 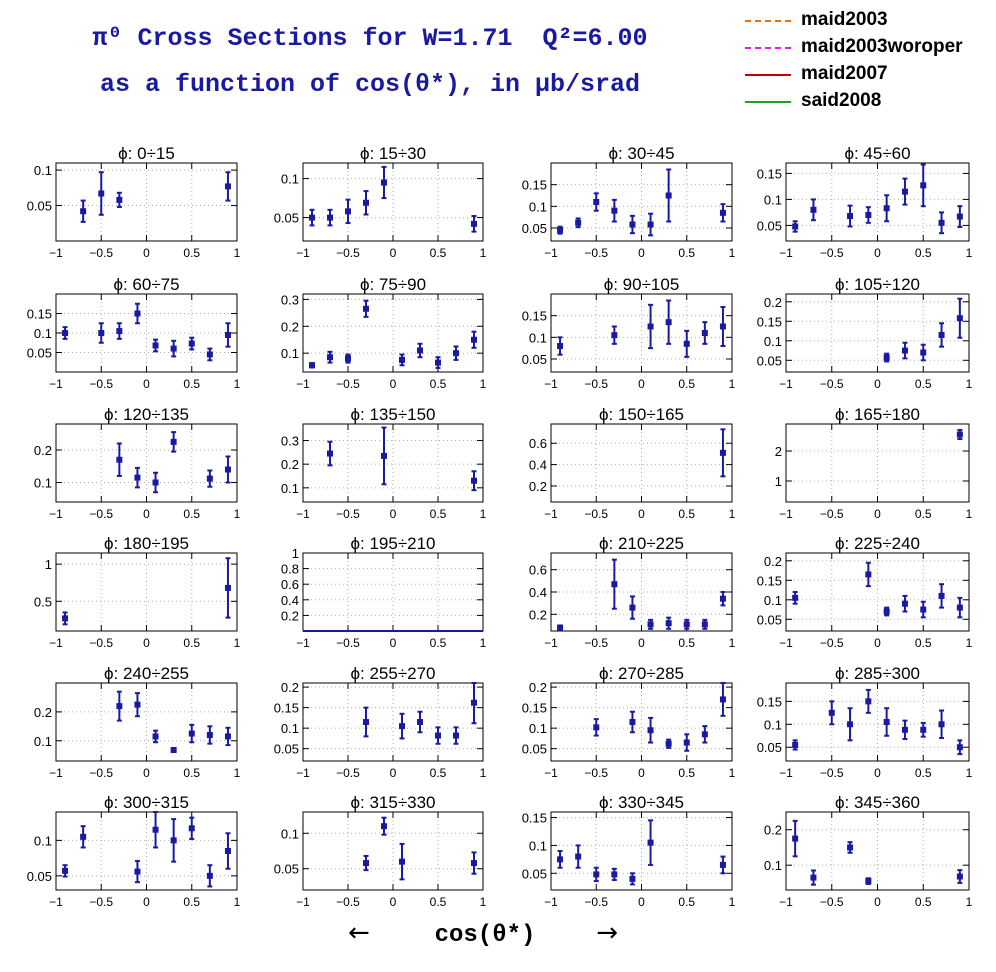 I want to click on panel-title: ϕ: 135÷150, so click(x=392, y=414).